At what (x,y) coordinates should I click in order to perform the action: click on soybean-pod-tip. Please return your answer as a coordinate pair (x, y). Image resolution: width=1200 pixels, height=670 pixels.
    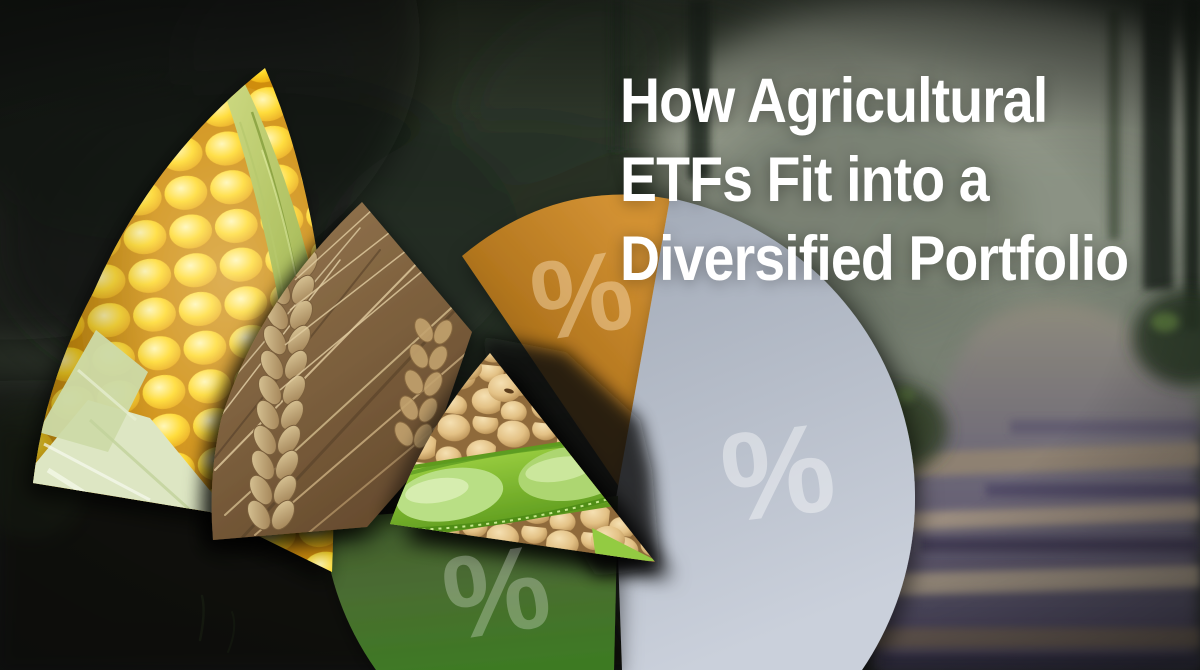
    Looking at the image, I should click on (623, 544).